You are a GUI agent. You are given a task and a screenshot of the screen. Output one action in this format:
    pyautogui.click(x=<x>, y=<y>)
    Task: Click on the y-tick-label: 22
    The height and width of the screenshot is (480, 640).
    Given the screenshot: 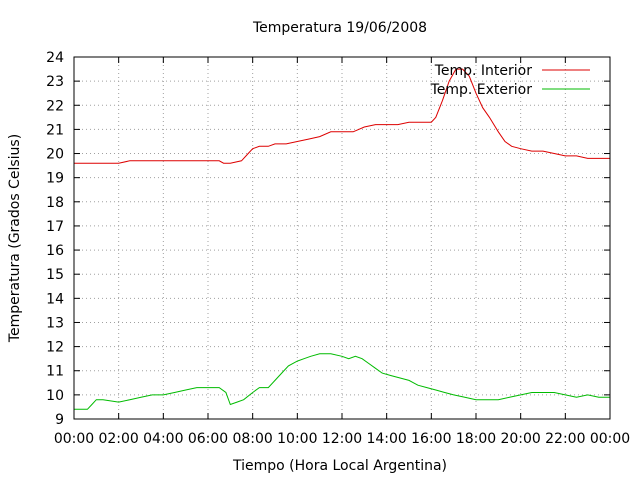 What is the action you would take?
    pyautogui.click(x=55, y=106)
    